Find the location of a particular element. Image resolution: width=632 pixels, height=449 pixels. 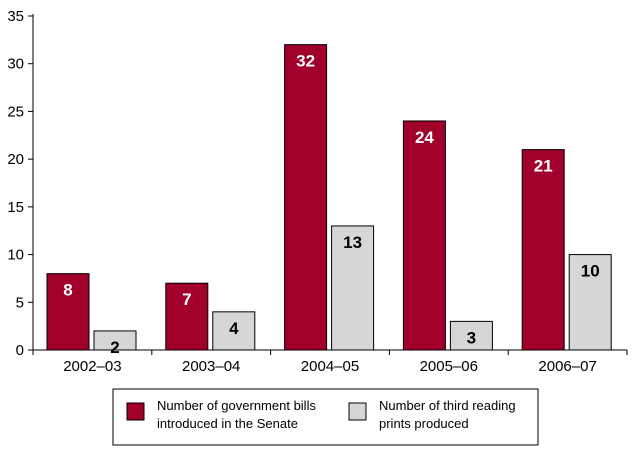

legend-entry-label: Number of government bills is located at coordinates (236, 405).